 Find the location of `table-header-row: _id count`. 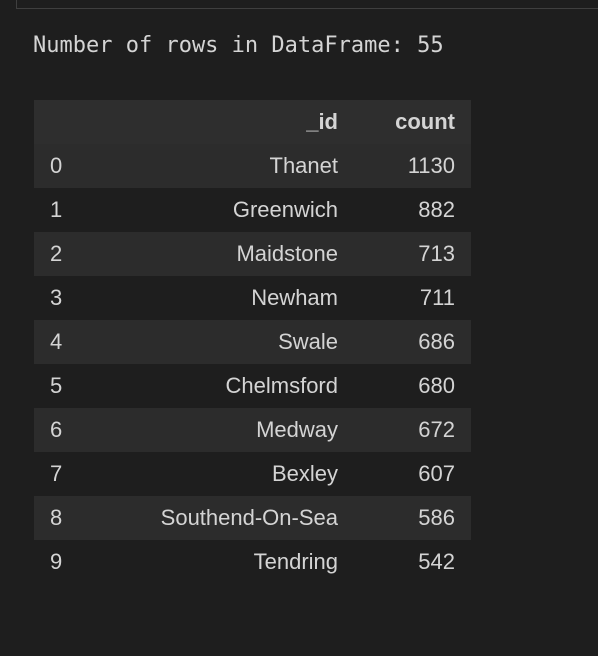

table-header-row: _id count is located at coordinates (252, 122).